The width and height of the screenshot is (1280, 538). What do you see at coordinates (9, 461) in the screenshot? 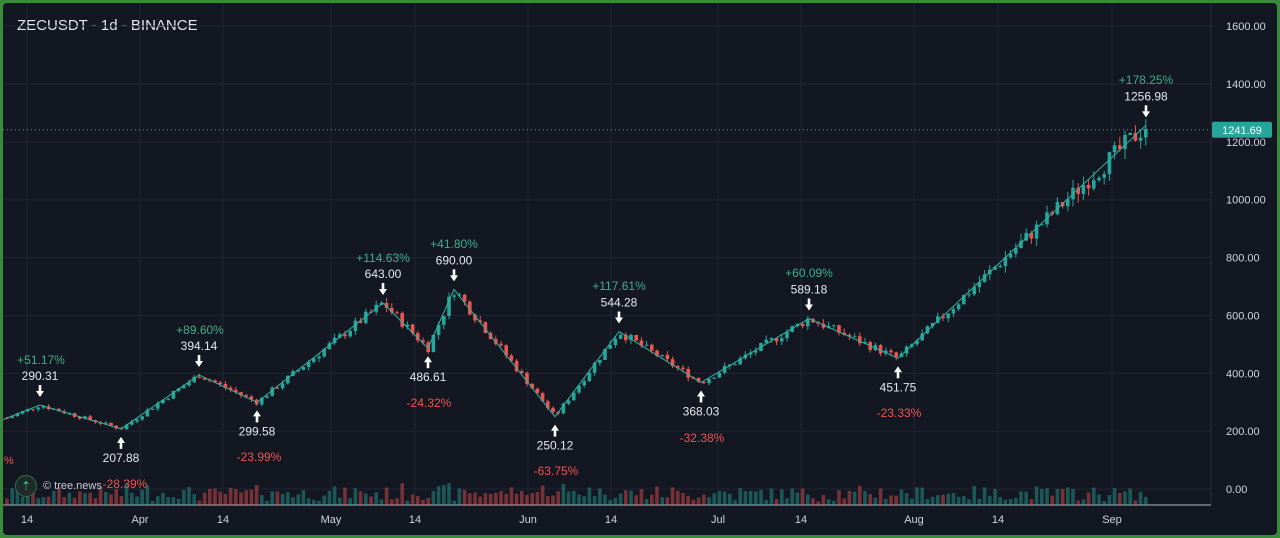
I see `swing-percent-partial: %` at bounding box center [9, 461].